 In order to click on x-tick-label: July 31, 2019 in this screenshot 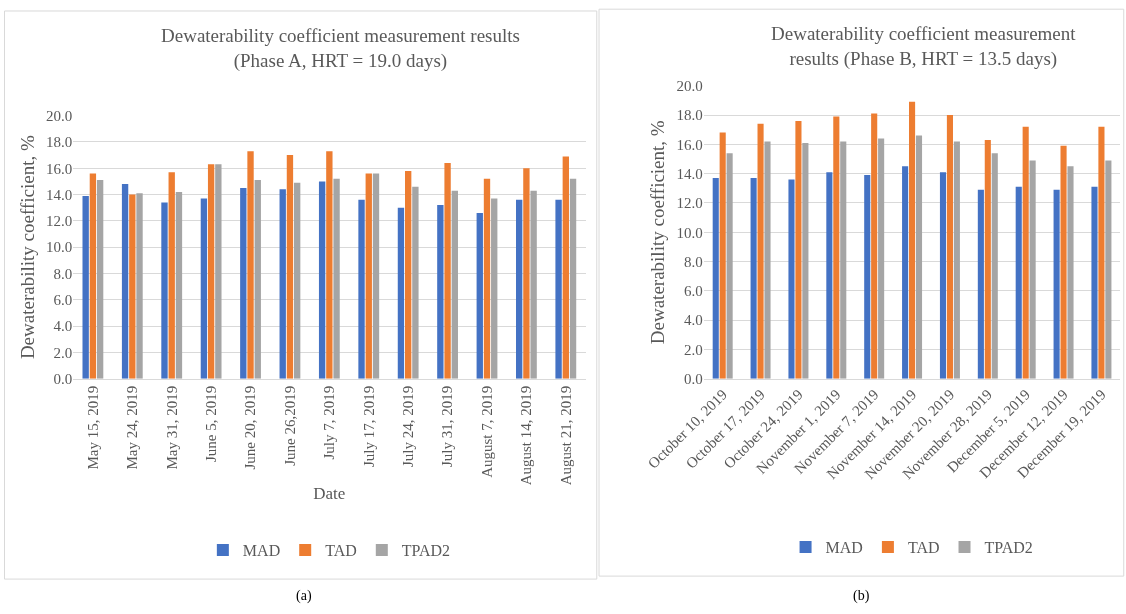, I will do `click(447, 426)`.